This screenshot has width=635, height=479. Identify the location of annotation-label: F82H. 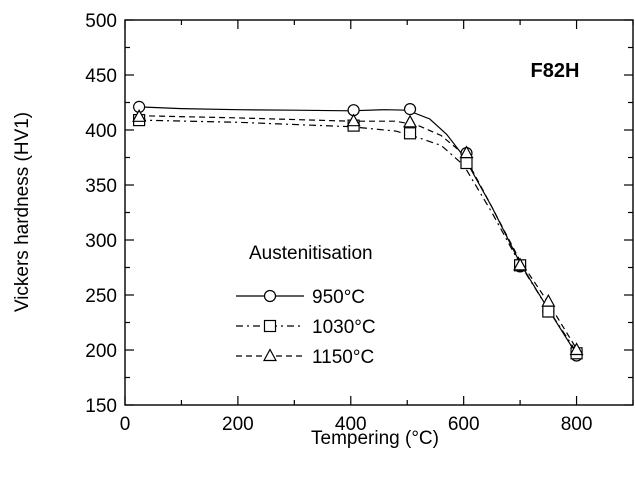
(555, 71).